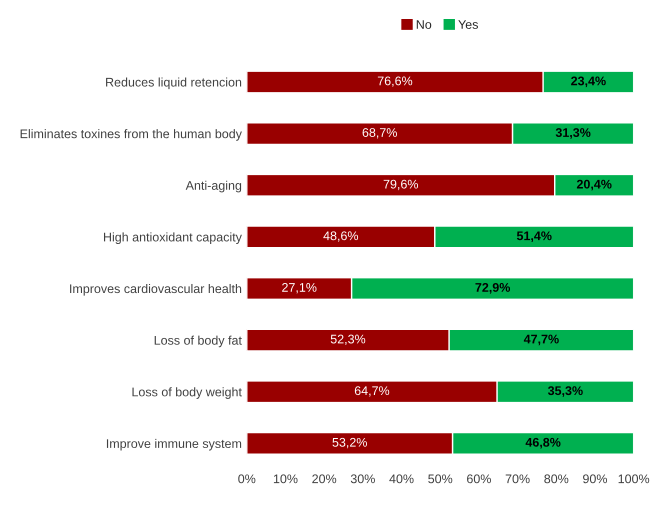  I want to click on data-label: 20,4%, so click(594, 185).